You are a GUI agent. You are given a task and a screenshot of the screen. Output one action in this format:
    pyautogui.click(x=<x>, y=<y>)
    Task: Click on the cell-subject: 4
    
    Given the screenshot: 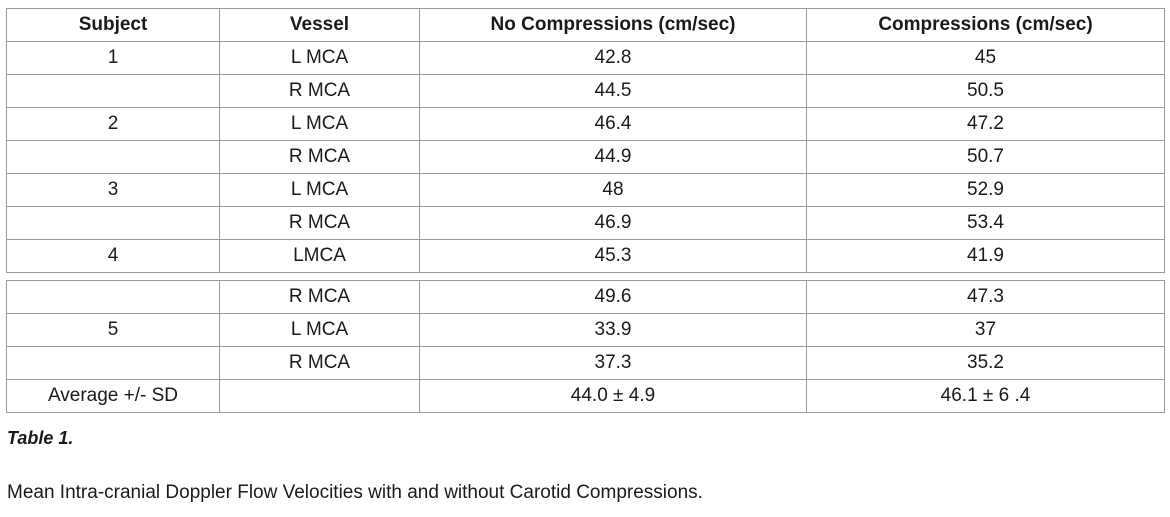 What is the action you would take?
    pyautogui.click(x=113, y=256)
    